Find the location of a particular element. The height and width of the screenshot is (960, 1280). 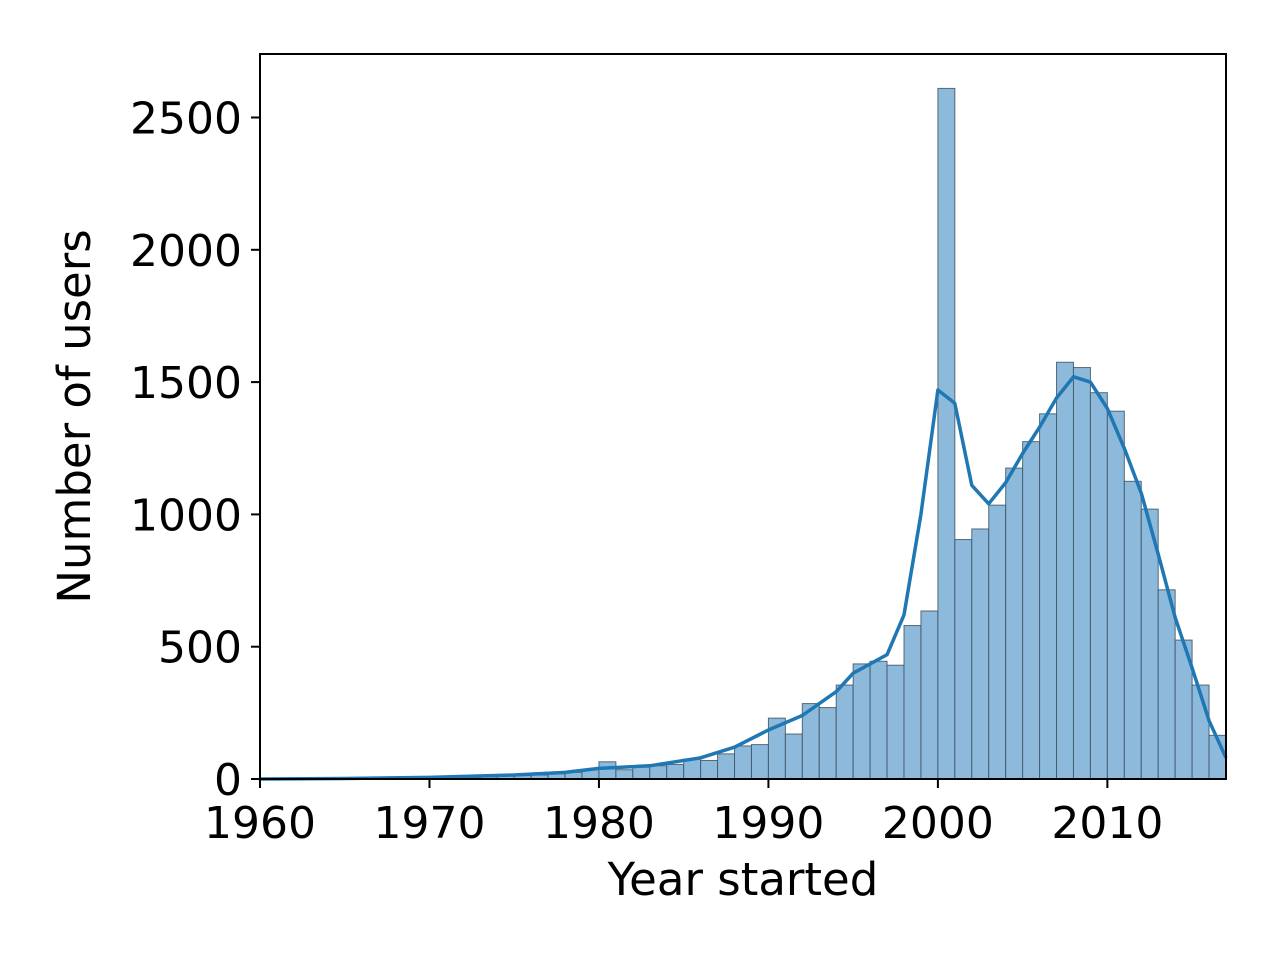

histogram-bar-1999 is located at coordinates (929, 695).